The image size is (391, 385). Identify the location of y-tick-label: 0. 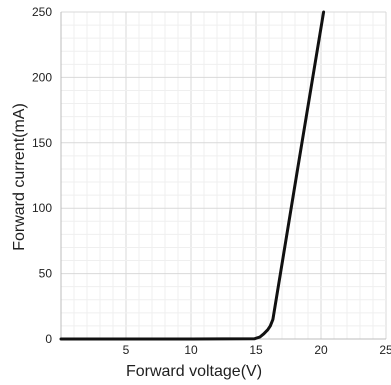
(48, 339).